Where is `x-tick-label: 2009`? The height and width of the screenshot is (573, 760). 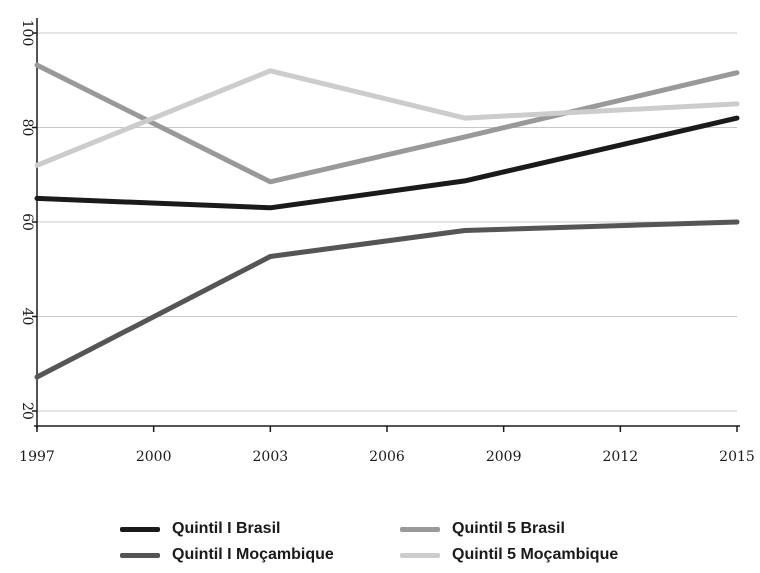
x-tick-label: 2009 is located at coordinates (504, 457).